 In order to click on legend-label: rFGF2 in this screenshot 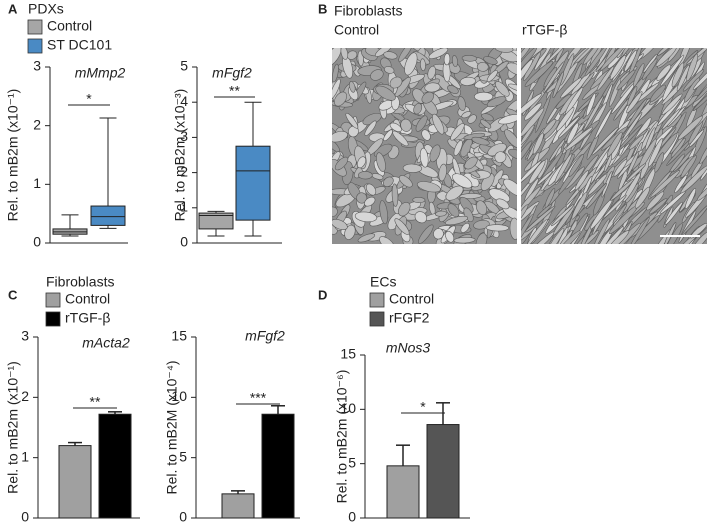, I will do `click(409, 318)`.